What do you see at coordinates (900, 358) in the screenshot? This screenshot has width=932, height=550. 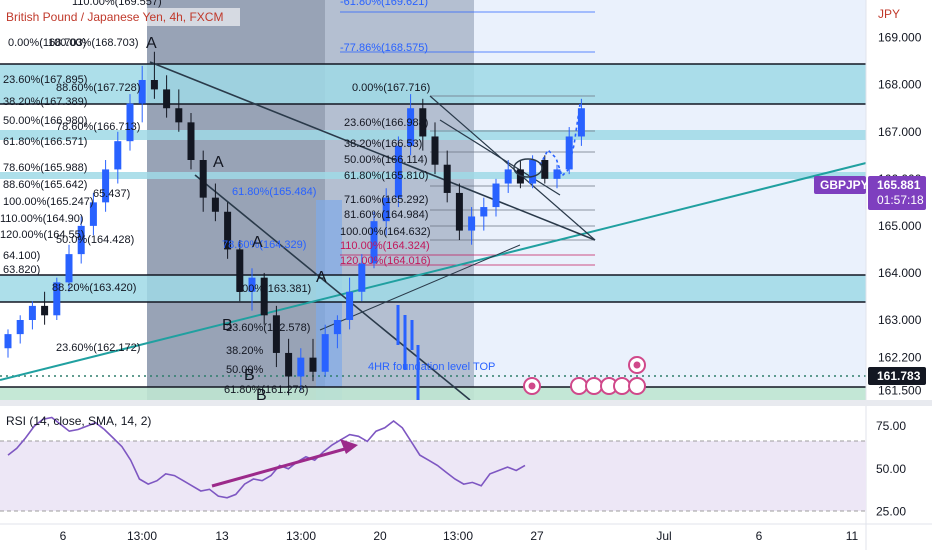 I see `price-tick-label: 162.200` at bounding box center [900, 358].